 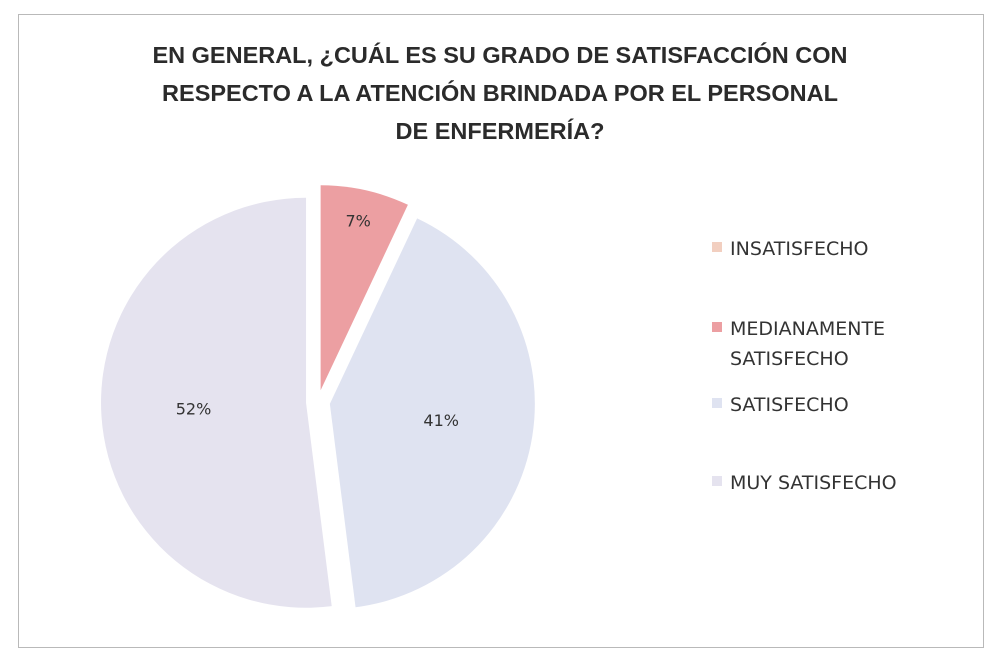 What do you see at coordinates (813, 483) in the screenshot?
I see `legend-label: MUY SATISFECHO` at bounding box center [813, 483].